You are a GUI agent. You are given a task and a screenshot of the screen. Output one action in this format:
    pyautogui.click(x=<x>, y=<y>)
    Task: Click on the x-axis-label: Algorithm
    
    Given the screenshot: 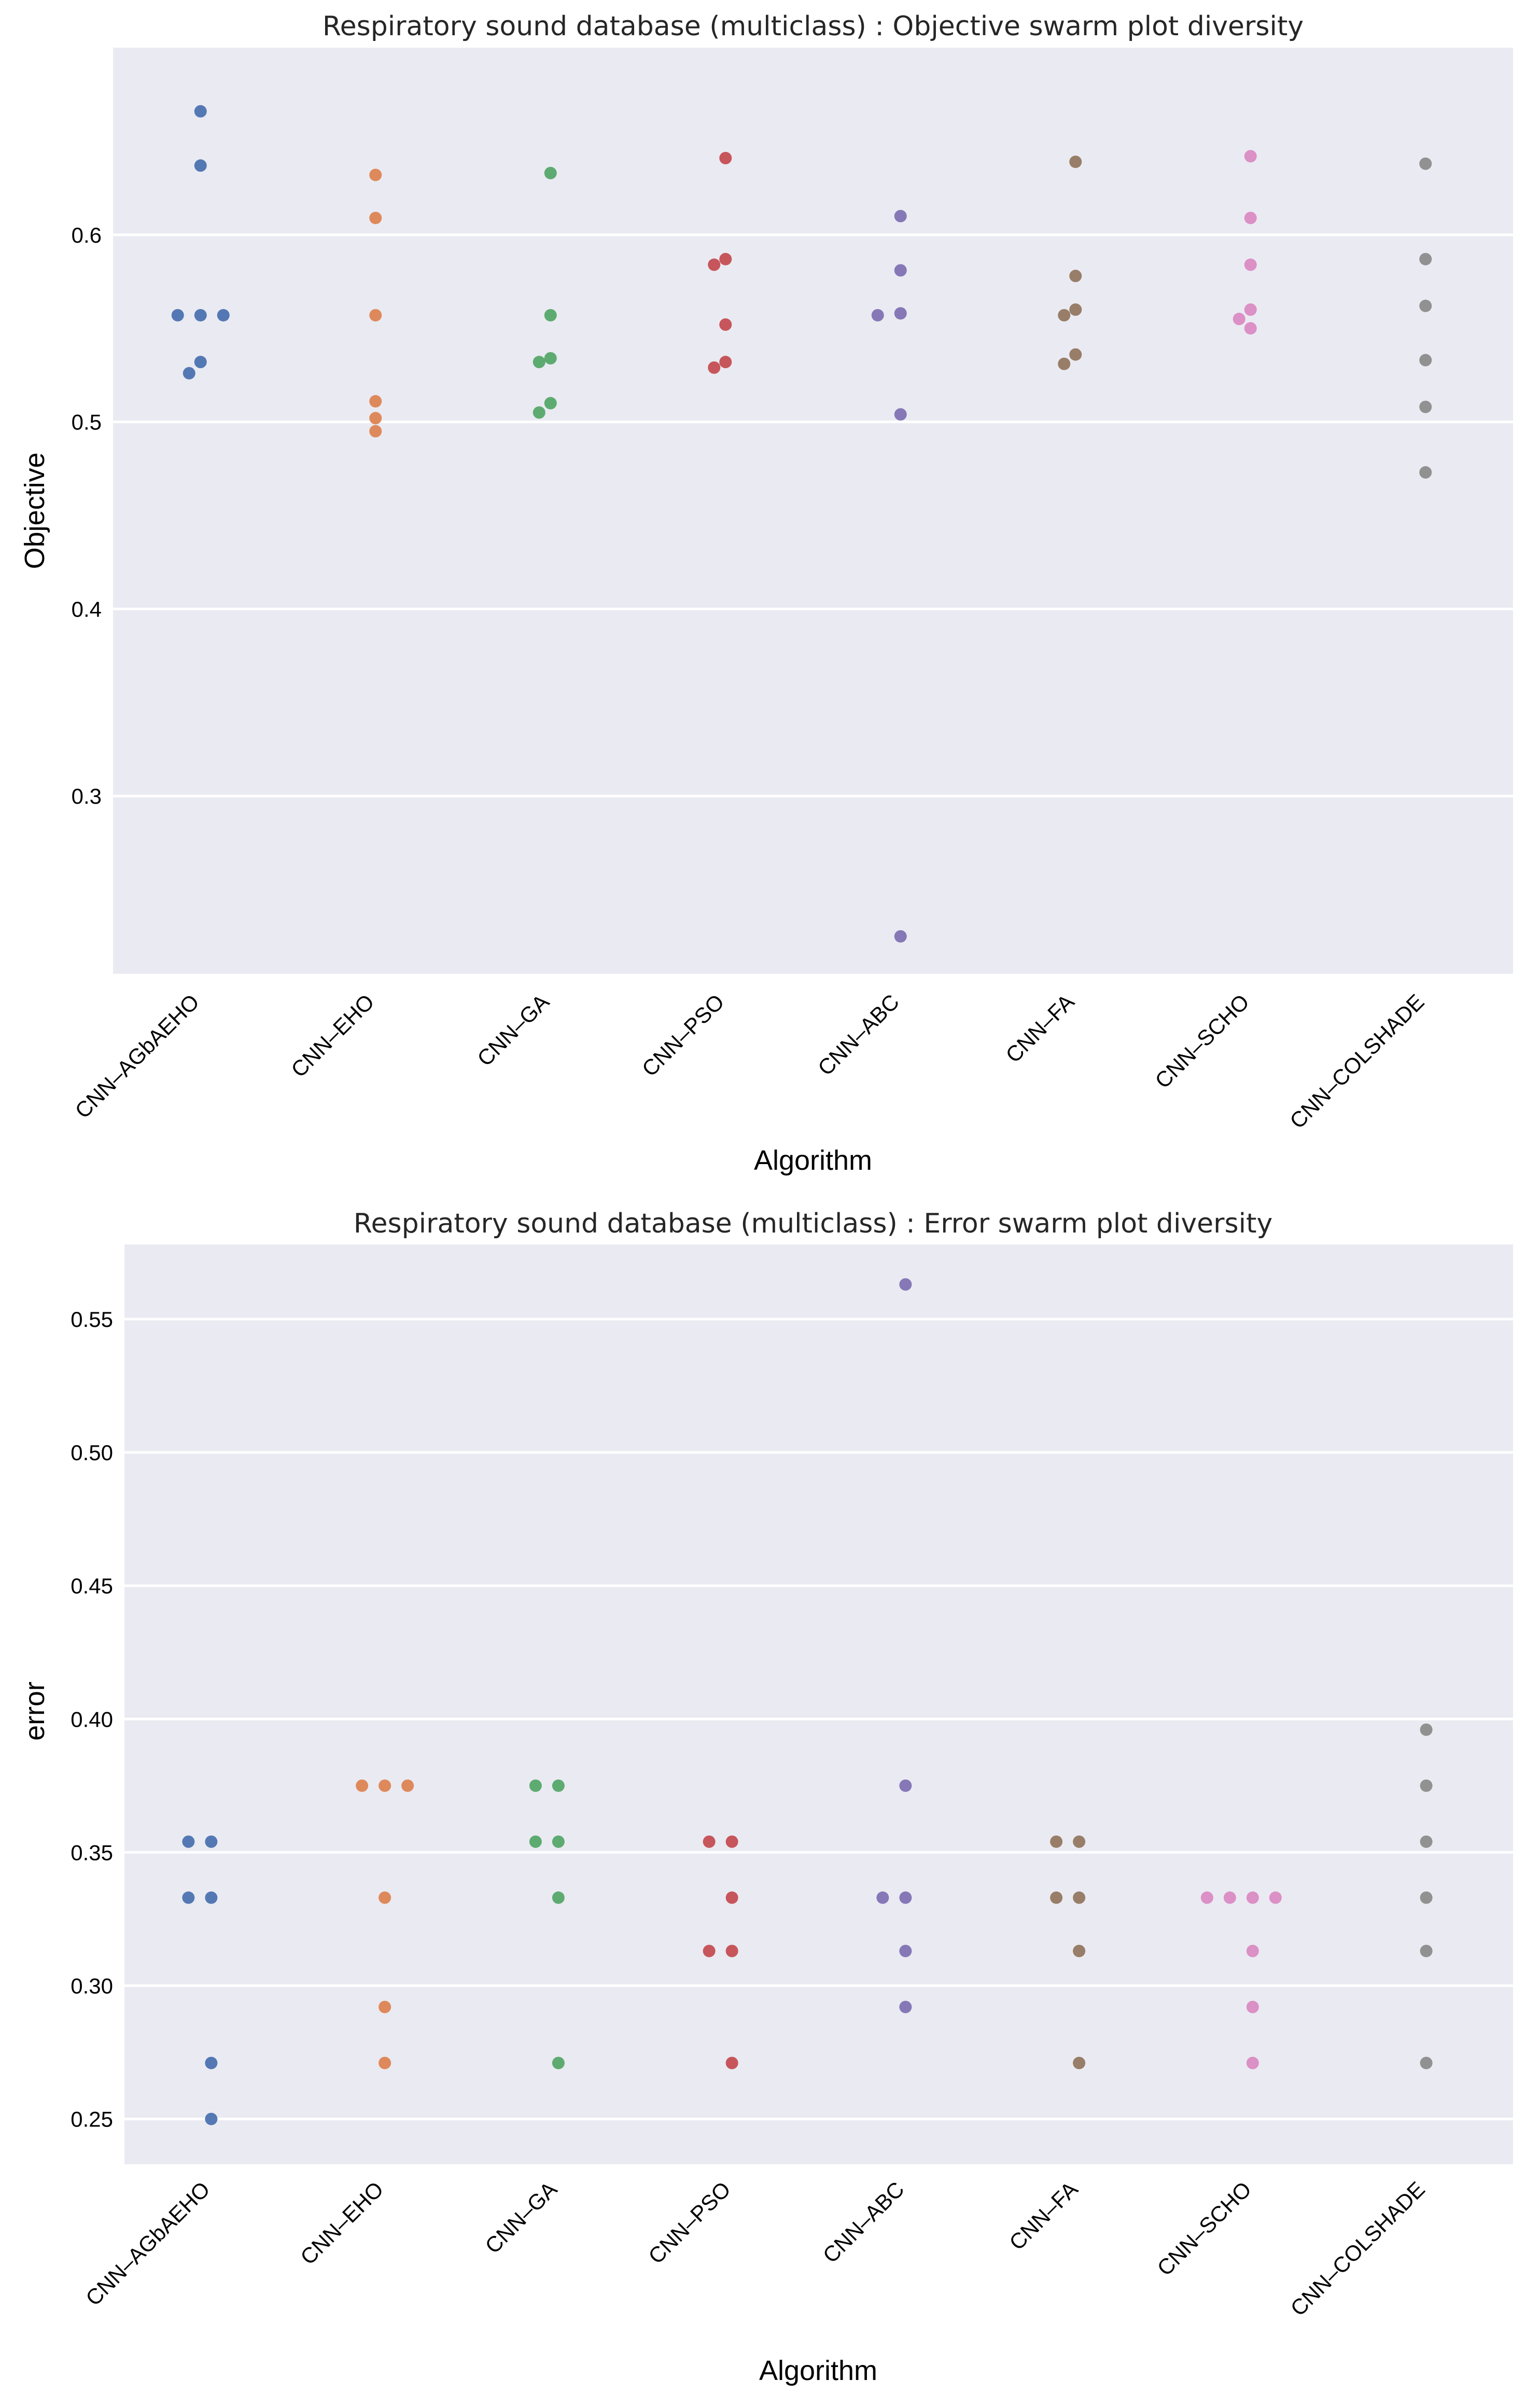 What is the action you would take?
    pyautogui.click(x=818, y=2370)
    